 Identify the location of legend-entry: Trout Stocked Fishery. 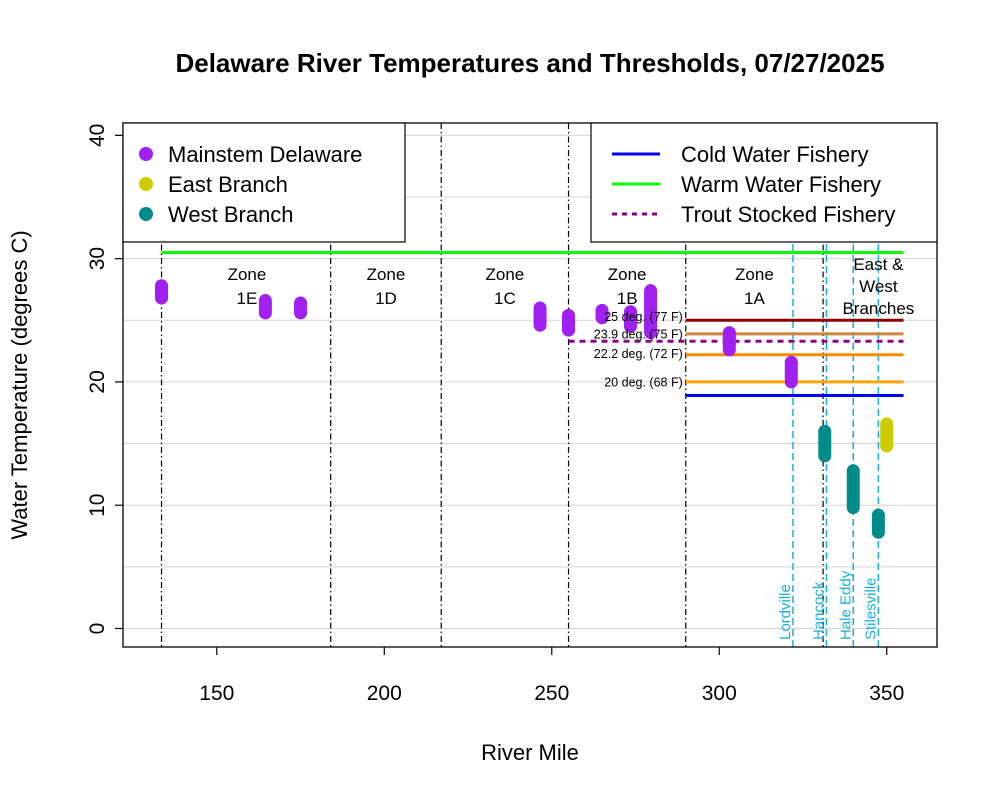
(788, 214).